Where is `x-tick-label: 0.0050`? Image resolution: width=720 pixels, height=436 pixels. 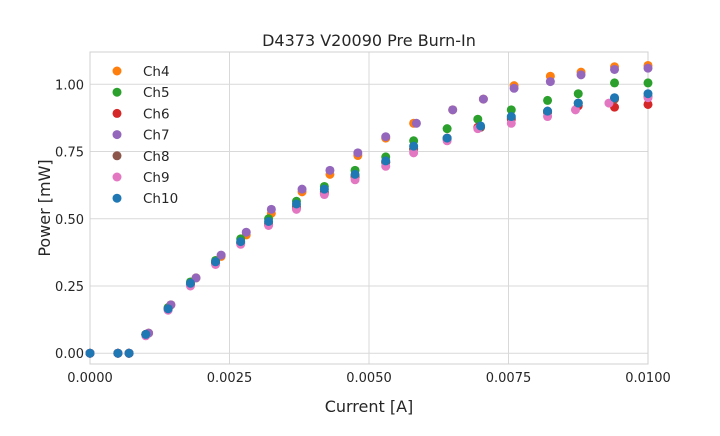
x-tick-label: 0.0050 is located at coordinates (369, 378).